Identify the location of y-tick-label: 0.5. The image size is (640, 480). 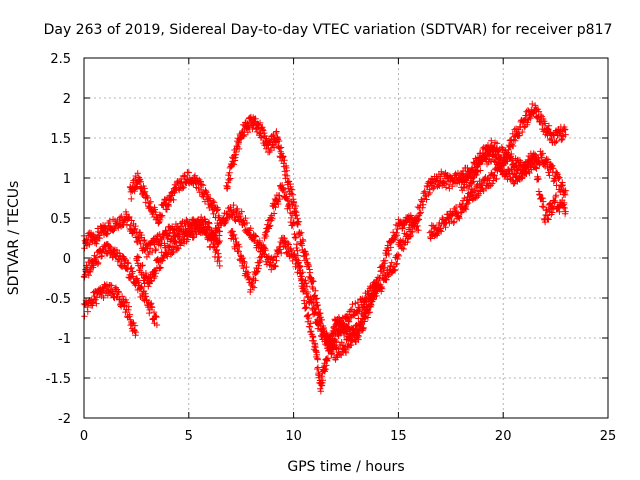
(60, 219).